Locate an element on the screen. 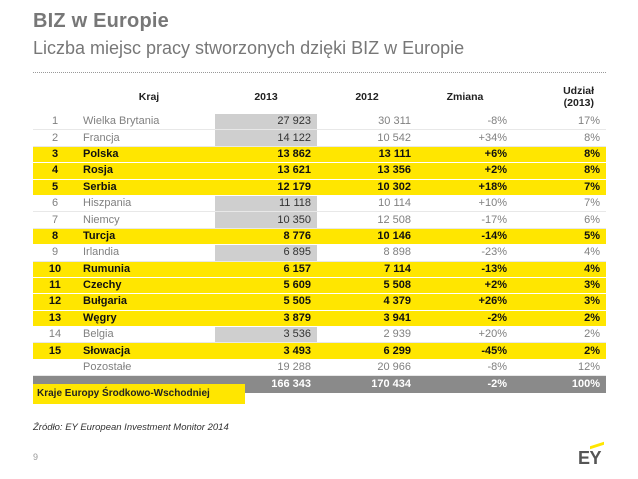 The height and width of the screenshot is (479, 638). table-row: 11 Czechy 5 609 5 508 +2% 3% is located at coordinates (319, 286).